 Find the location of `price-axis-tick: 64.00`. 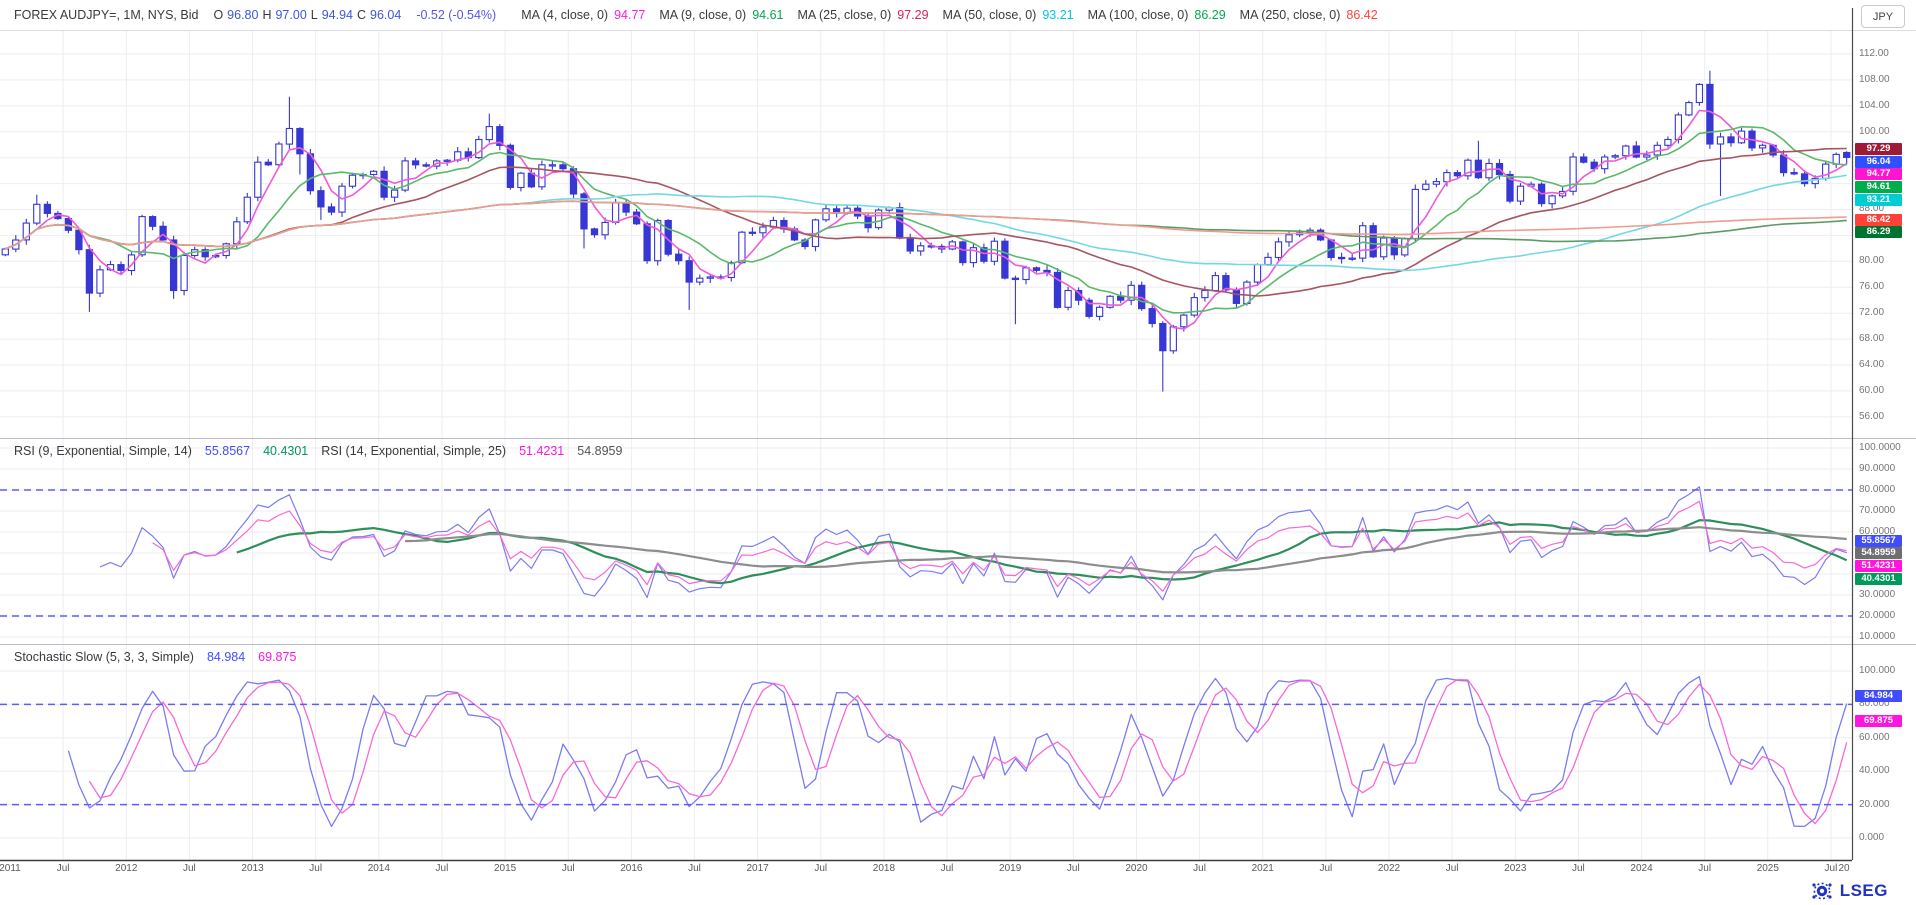

price-axis-tick: 64.00 is located at coordinates (1872, 365).